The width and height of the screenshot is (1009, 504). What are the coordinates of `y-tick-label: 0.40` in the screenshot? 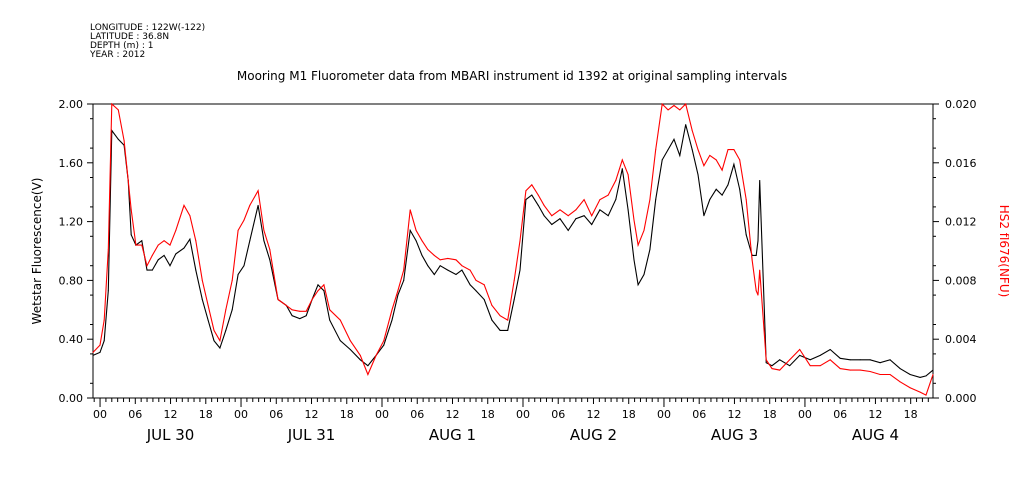 It's located at (71, 339).